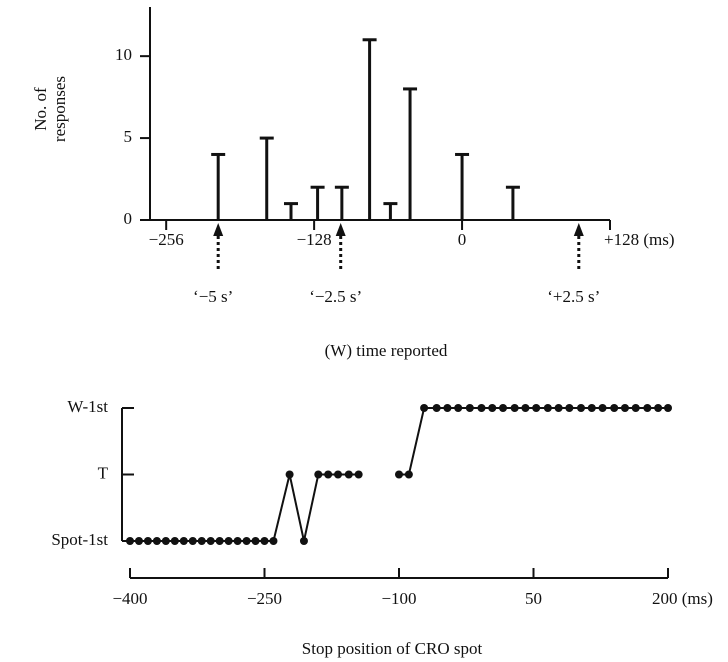 This screenshot has width=728, height=662. What do you see at coordinates (50, 109) in the screenshot?
I see `y-axis-label: No. of responses` at bounding box center [50, 109].